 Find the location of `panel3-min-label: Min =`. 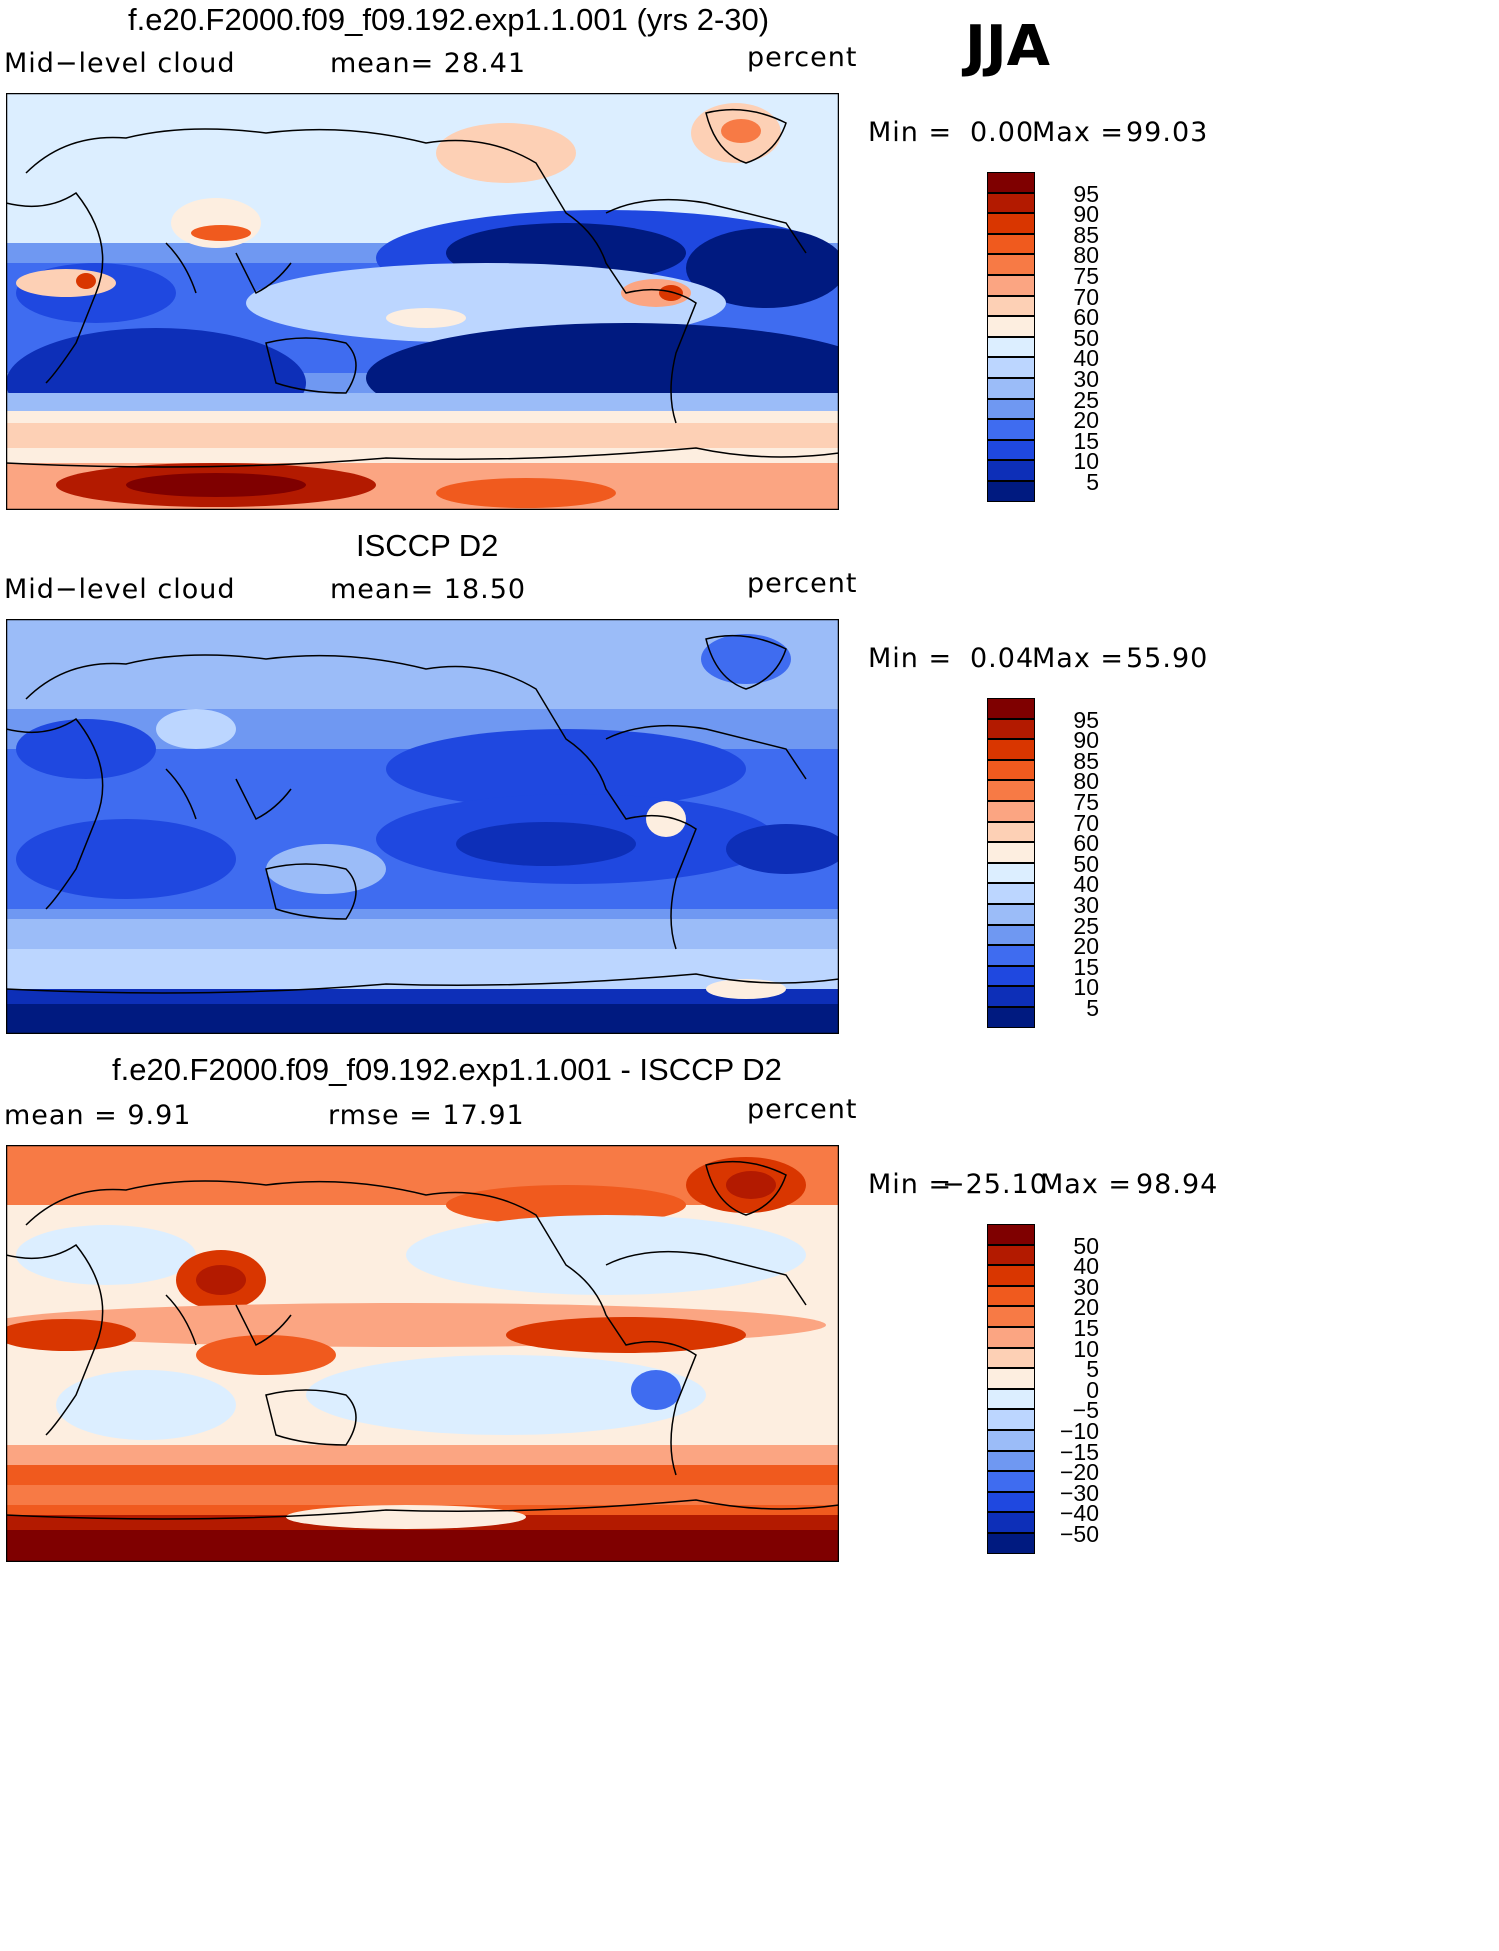

panel3-min-label: Min = is located at coordinates (910, 1184).